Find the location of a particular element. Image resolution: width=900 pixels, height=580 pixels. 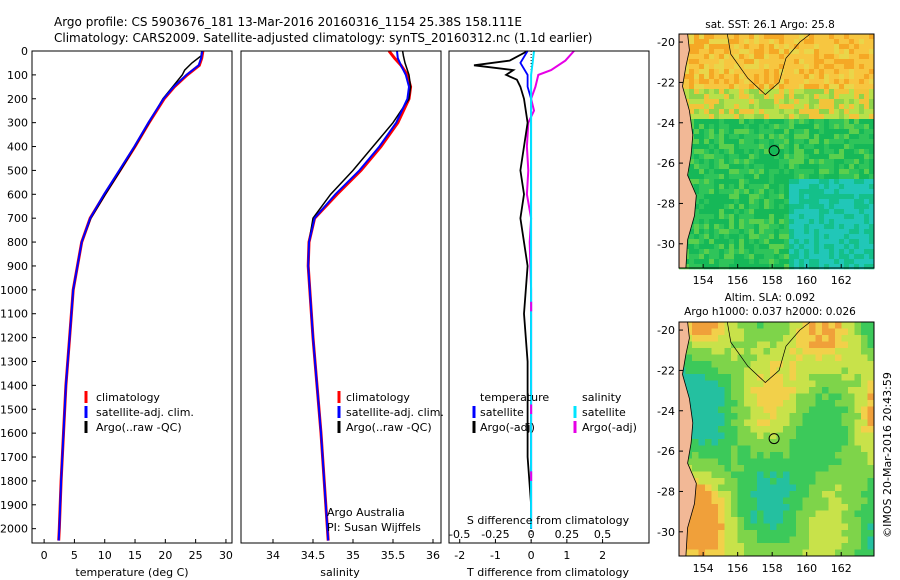

imos-credit: ©IMOS 20-Mar-2016 20:43:59 is located at coordinates (887, 455).